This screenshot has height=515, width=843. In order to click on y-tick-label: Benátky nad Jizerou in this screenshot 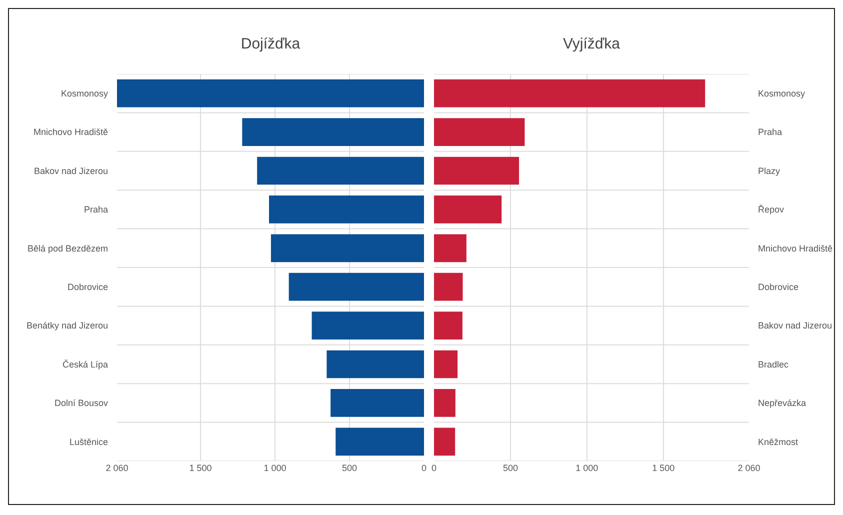, I will do `click(67, 325)`.